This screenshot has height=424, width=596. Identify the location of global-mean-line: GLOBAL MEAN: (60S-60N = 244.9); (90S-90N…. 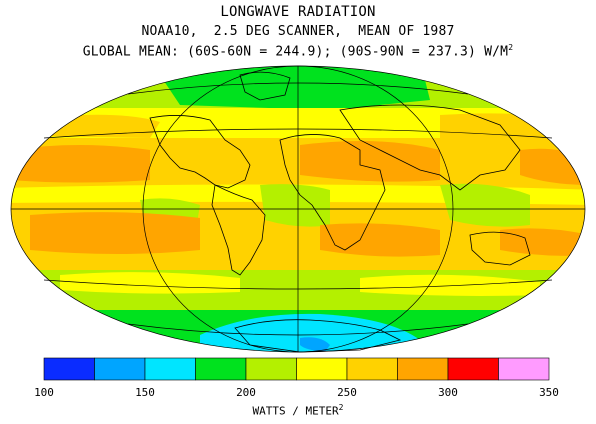
(298, 51).